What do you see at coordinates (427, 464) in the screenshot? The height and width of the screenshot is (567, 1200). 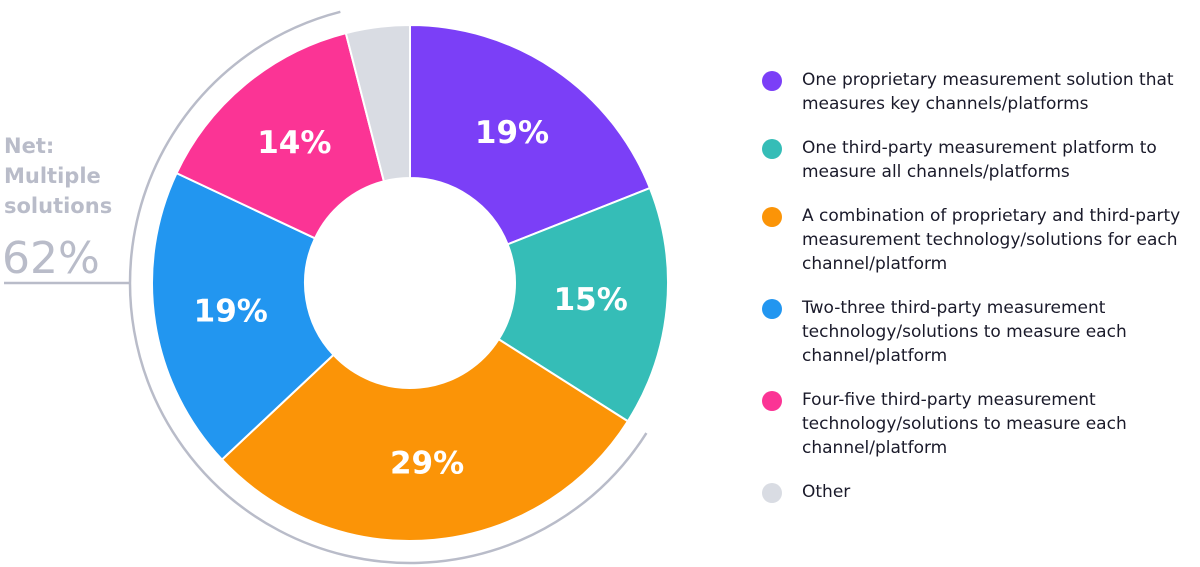 I see `slice-label-3: 29%` at bounding box center [427, 464].